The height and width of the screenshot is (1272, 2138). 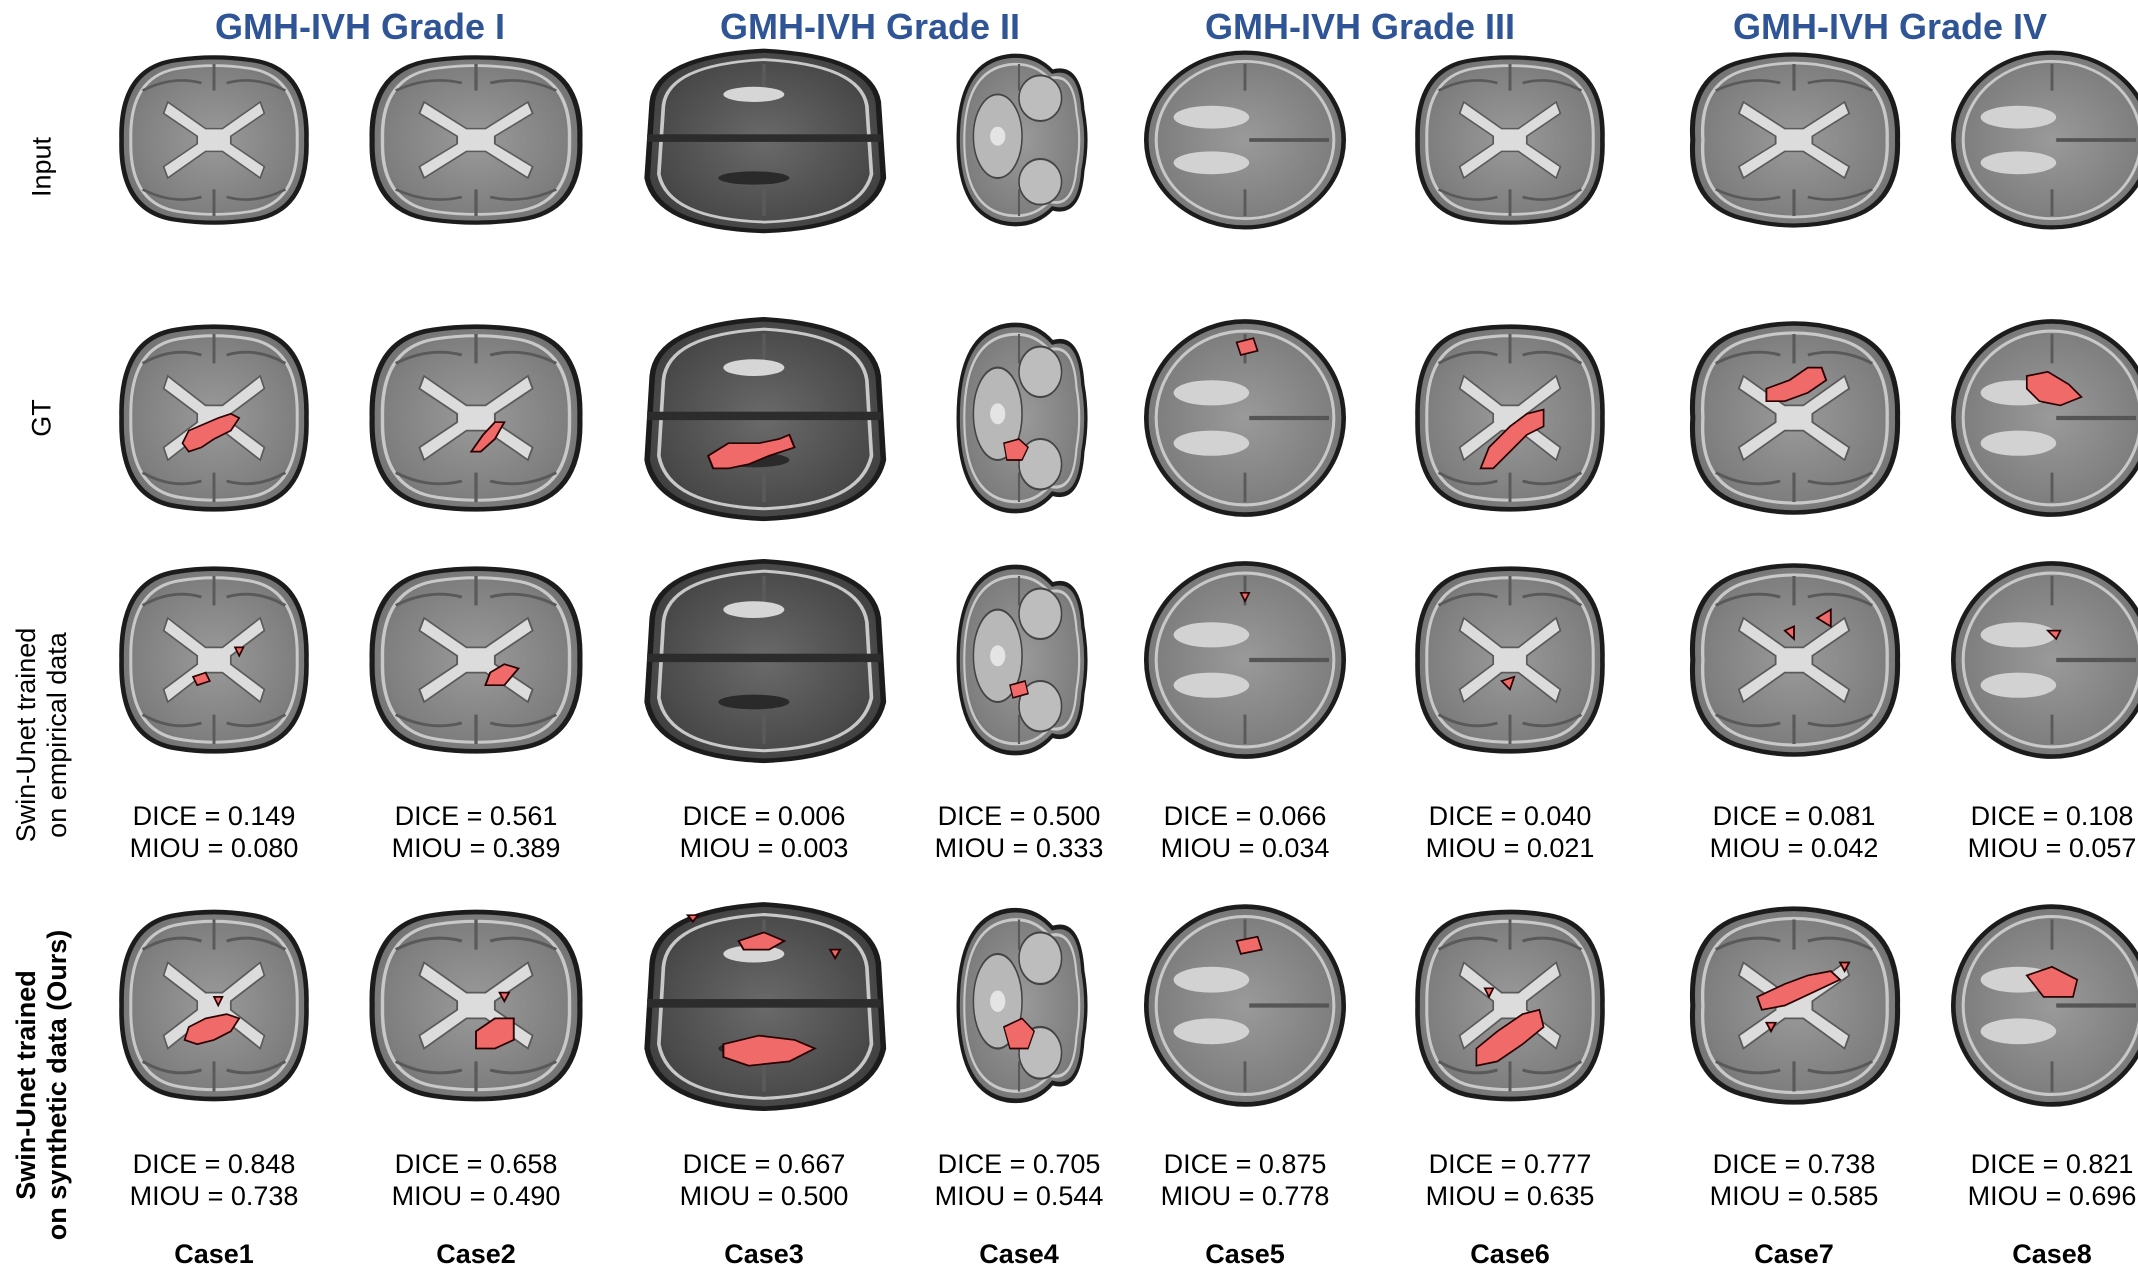 I want to click on brain-slice-r3-case6, so click(x=1510, y=660).